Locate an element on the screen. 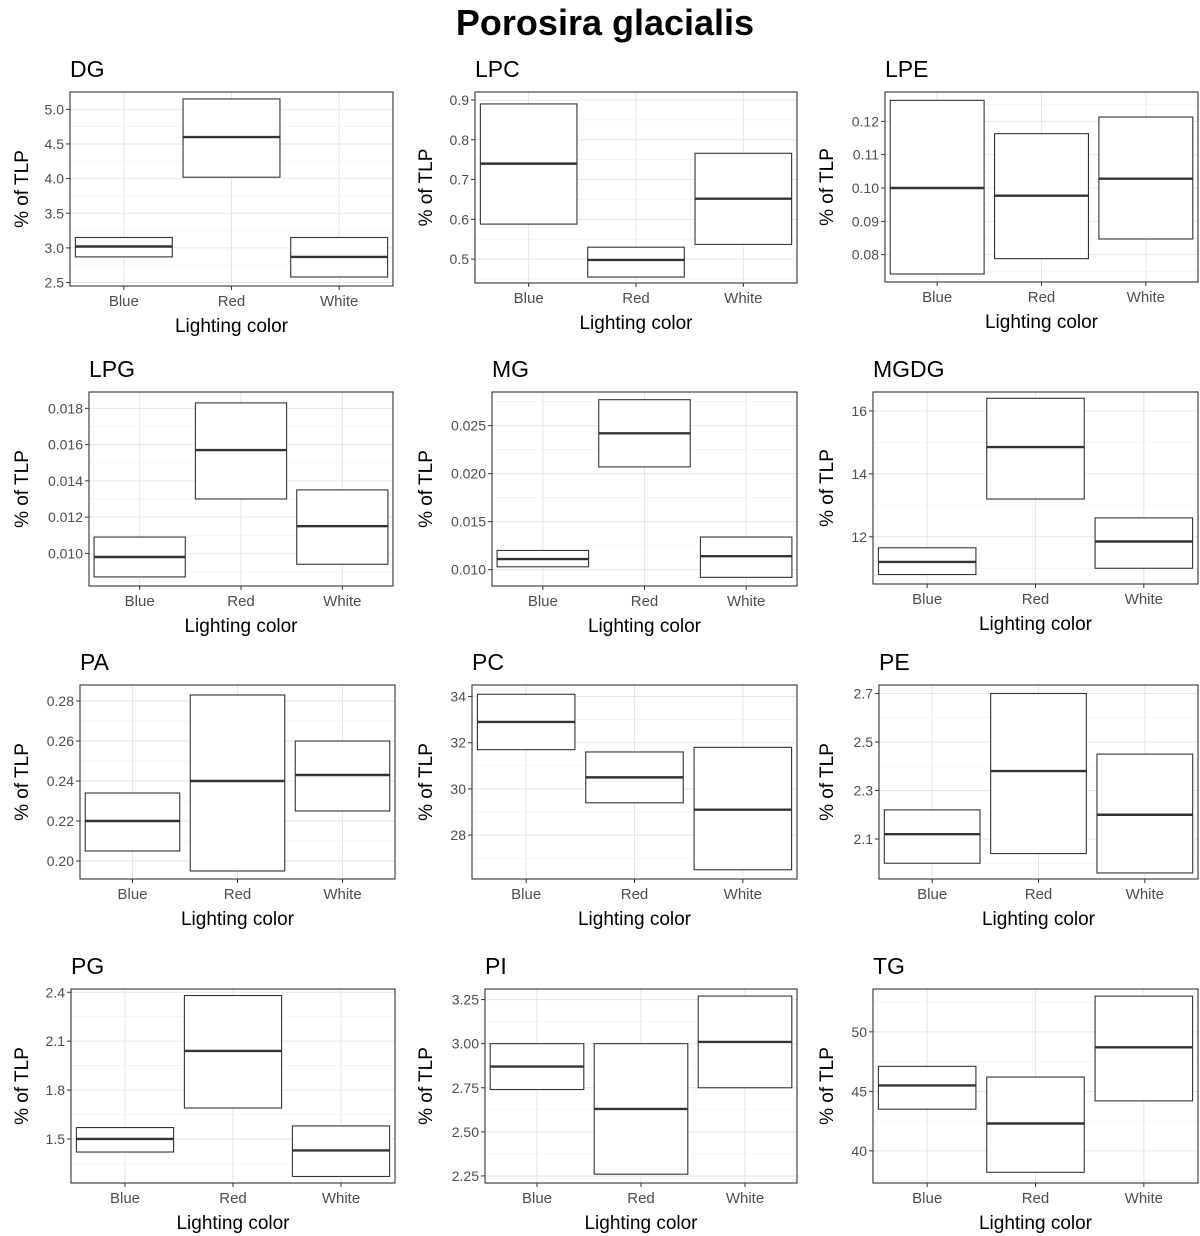  panel-title: PC is located at coordinates (488, 662).